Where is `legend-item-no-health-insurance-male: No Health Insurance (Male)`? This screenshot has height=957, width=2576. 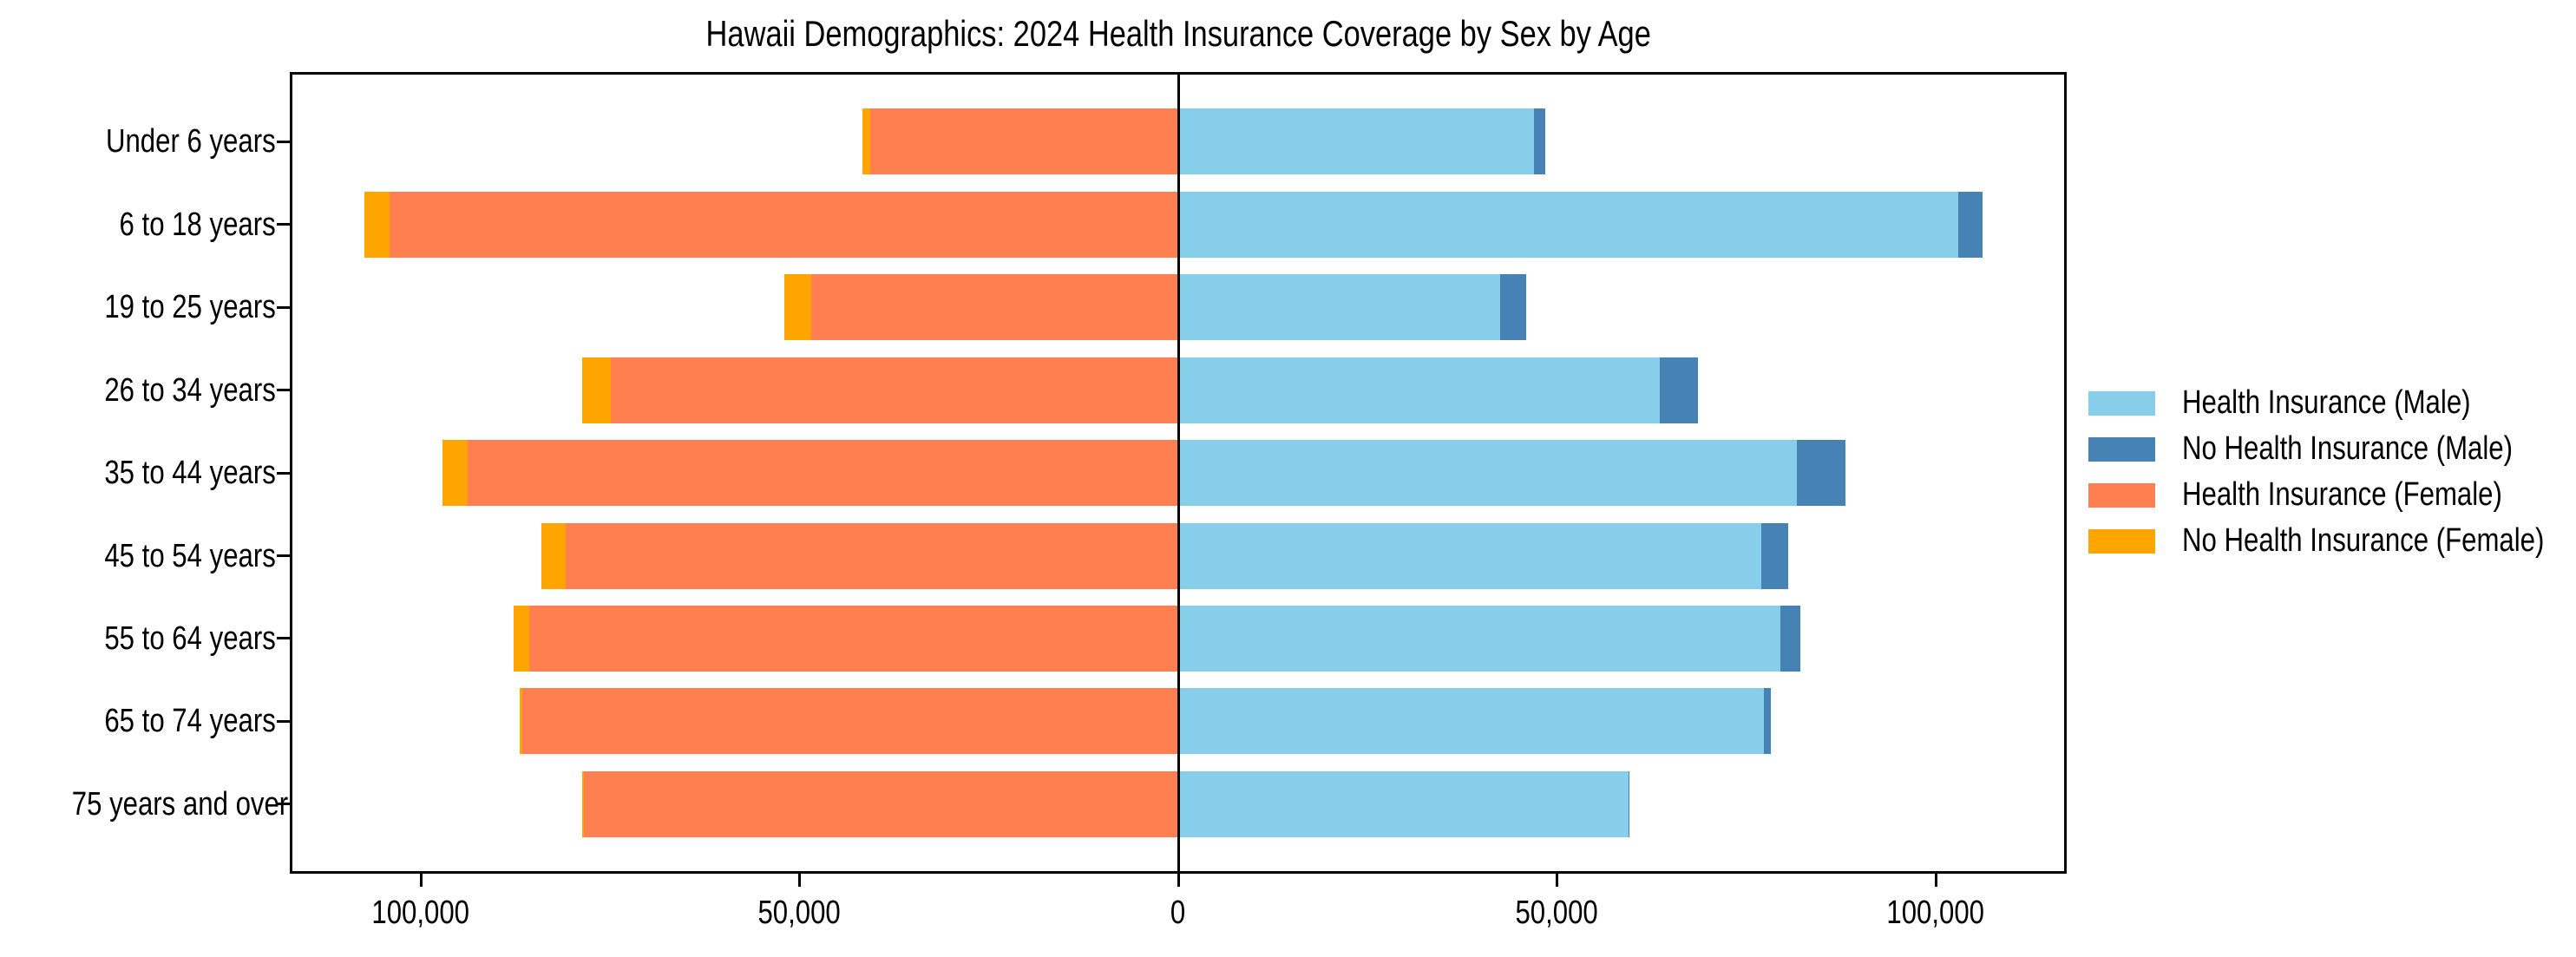 legend-item-no-health-insurance-male: No Health Insurance (Male) is located at coordinates (2332, 449).